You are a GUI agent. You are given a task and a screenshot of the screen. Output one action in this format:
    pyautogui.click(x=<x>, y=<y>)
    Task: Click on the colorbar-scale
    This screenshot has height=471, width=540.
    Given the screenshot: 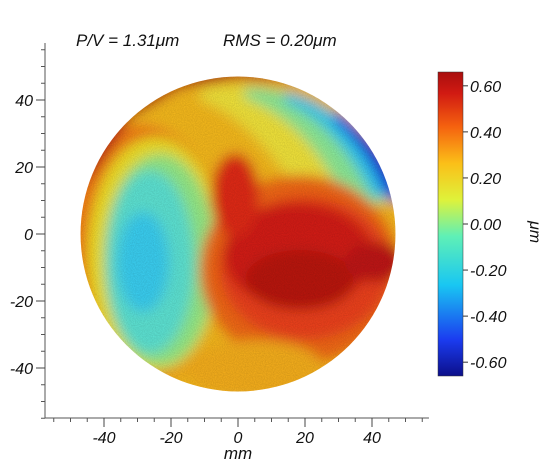 What is the action you would take?
    pyautogui.click(x=450, y=224)
    